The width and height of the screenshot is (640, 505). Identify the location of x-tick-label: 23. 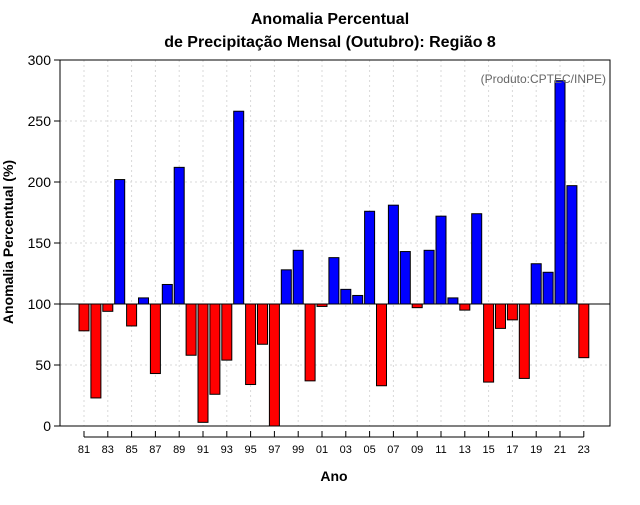
(584, 450).